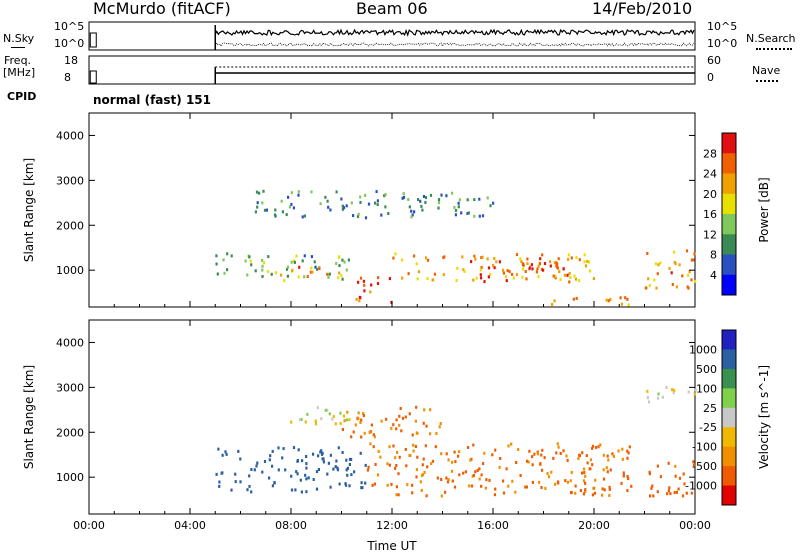 This screenshot has width=800, height=554. Describe the element at coordinates (713, 275) in the screenshot. I see `colorbar-tick-label: 4` at that location.